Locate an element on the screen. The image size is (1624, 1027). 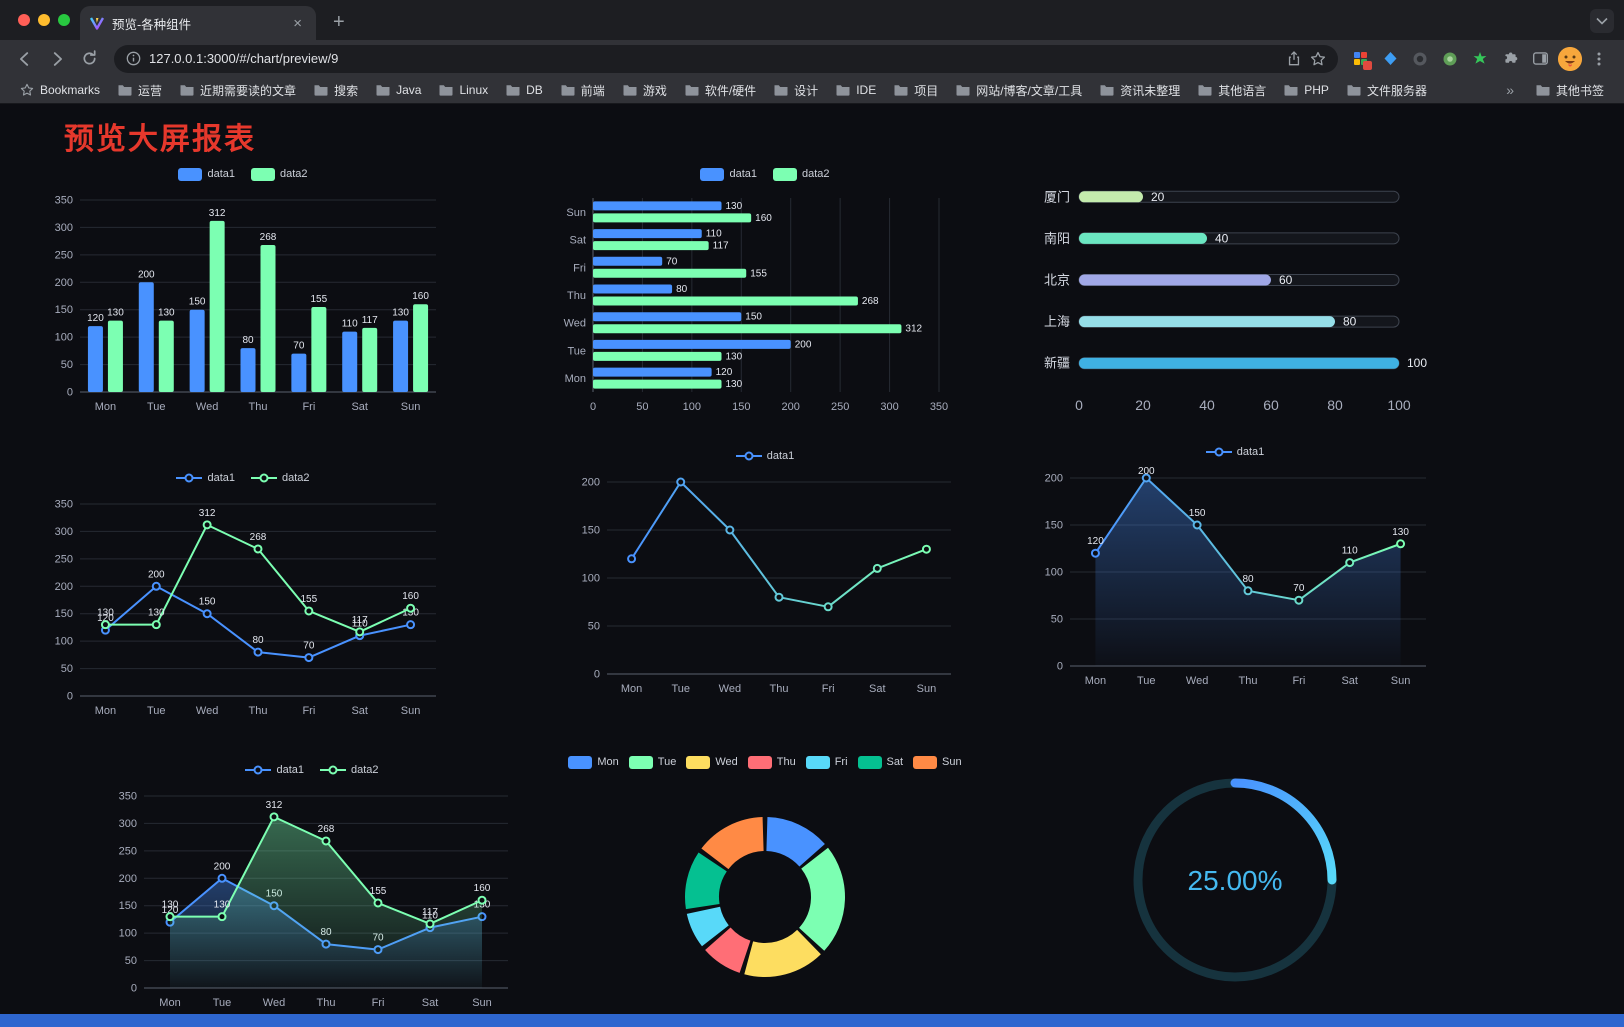
bookmark-folder: 搜索 is located at coordinates (336, 90).